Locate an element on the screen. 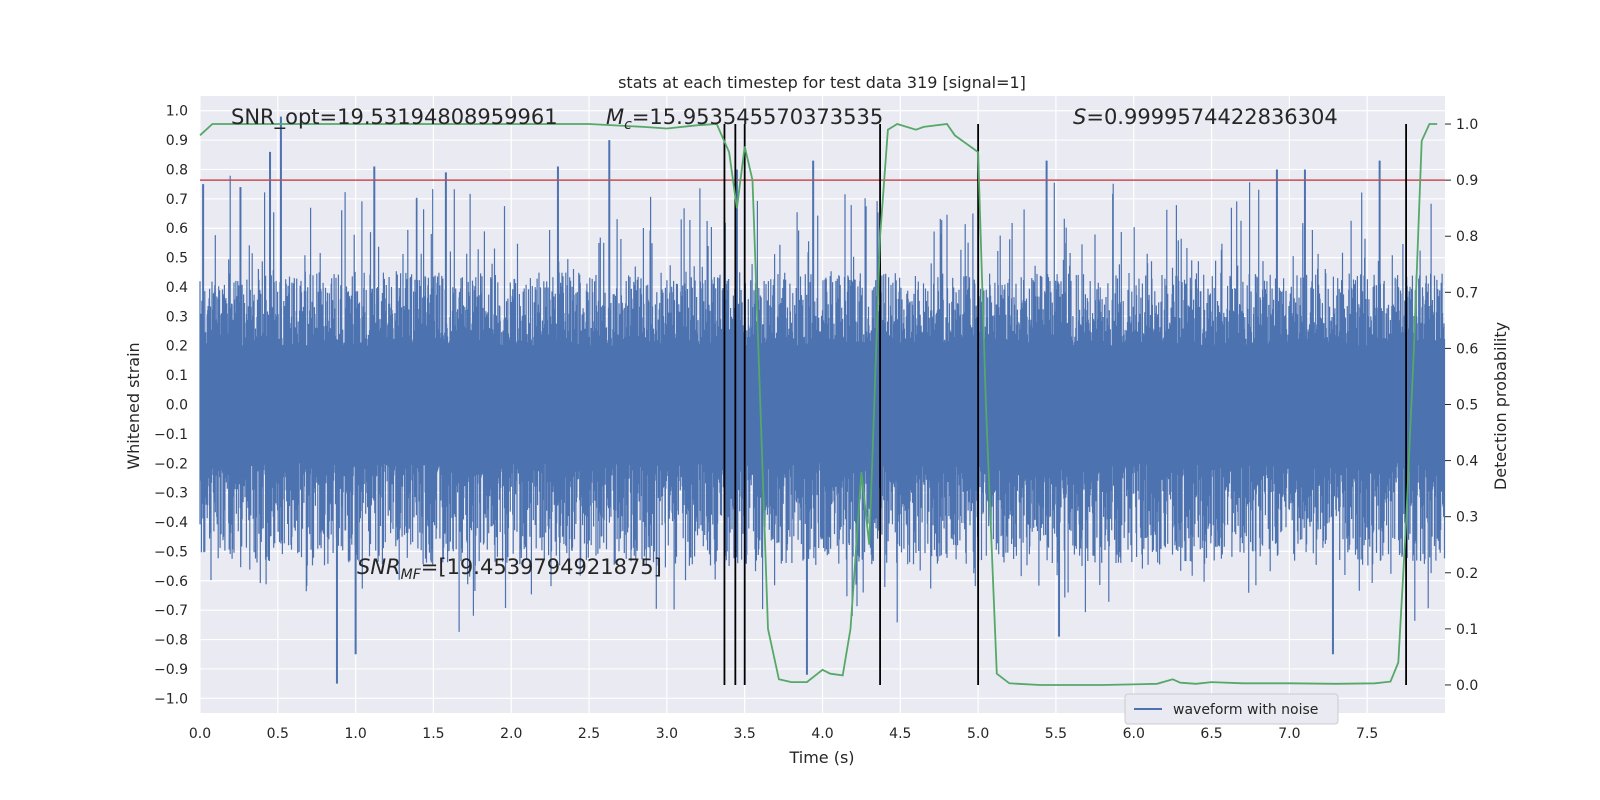 The image size is (1600, 800). legend-box is located at coordinates (1231, 709).